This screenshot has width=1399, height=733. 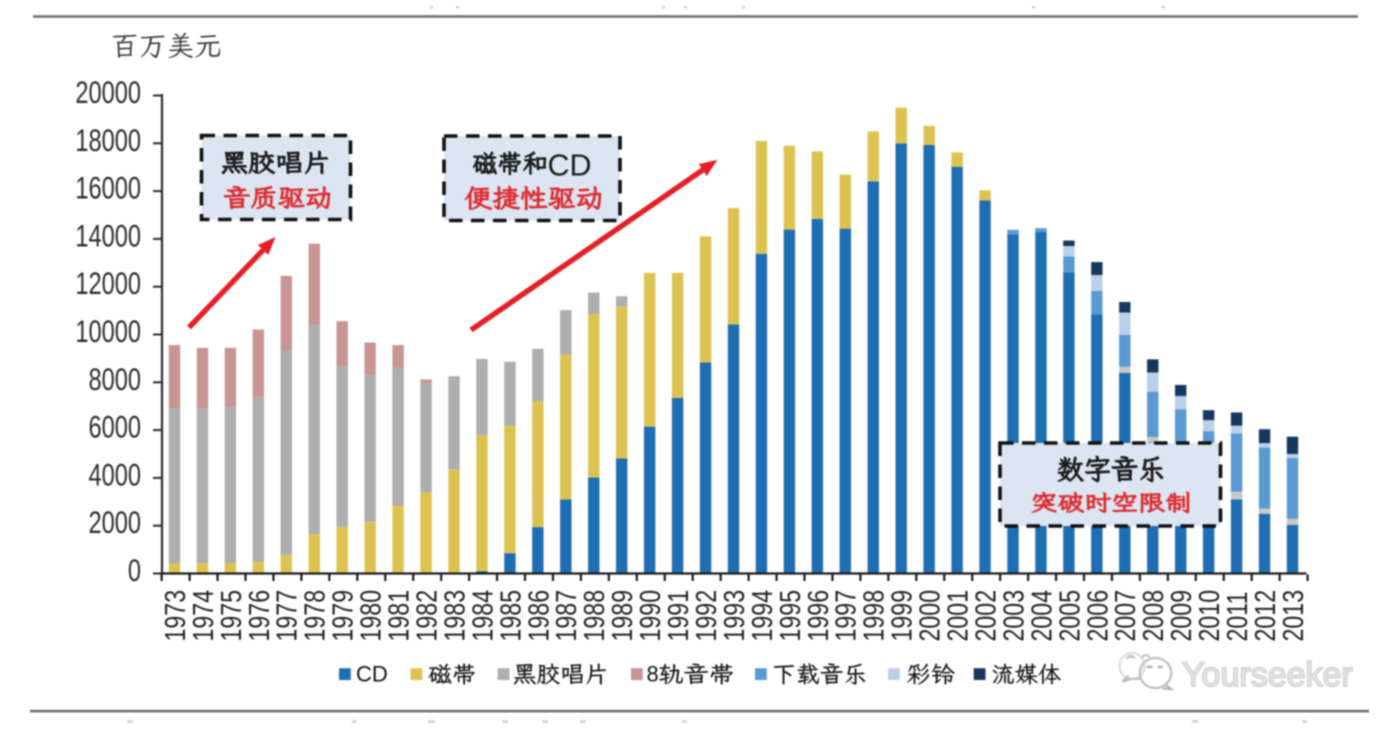 I want to click on svg-text: 1980, so click(x=370, y=616).